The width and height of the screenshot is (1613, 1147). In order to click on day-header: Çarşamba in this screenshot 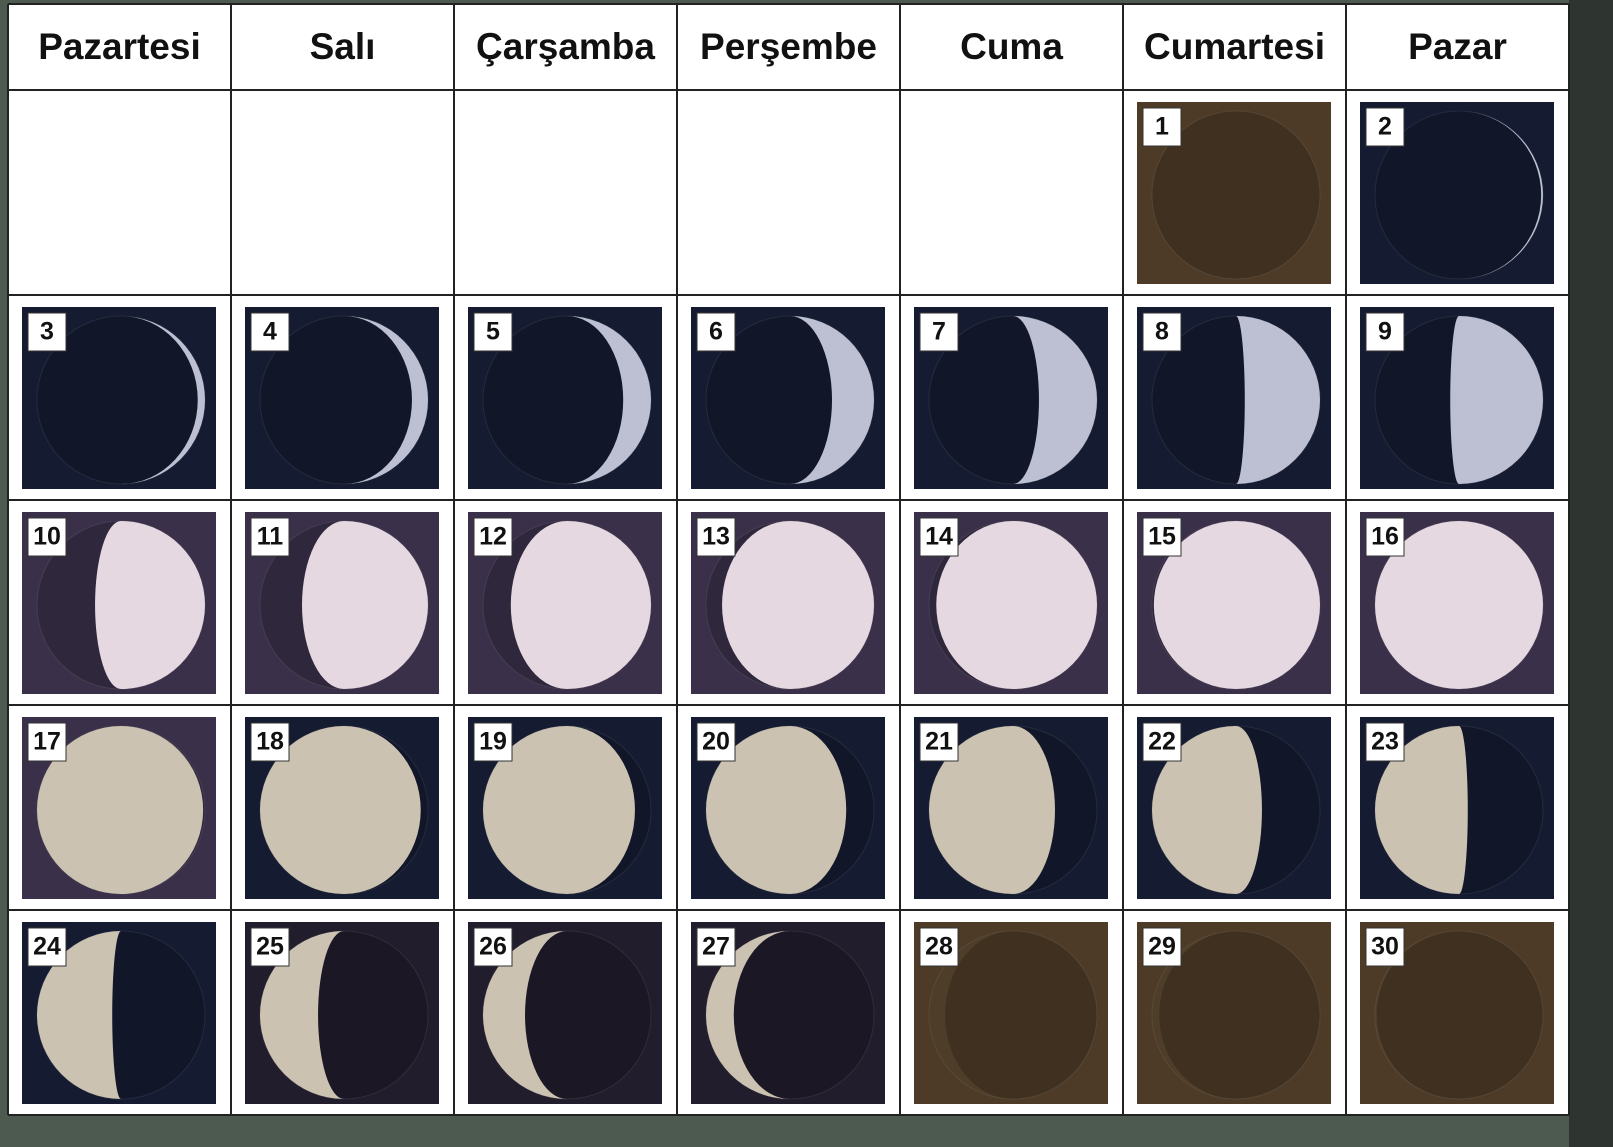, I will do `click(565, 46)`.